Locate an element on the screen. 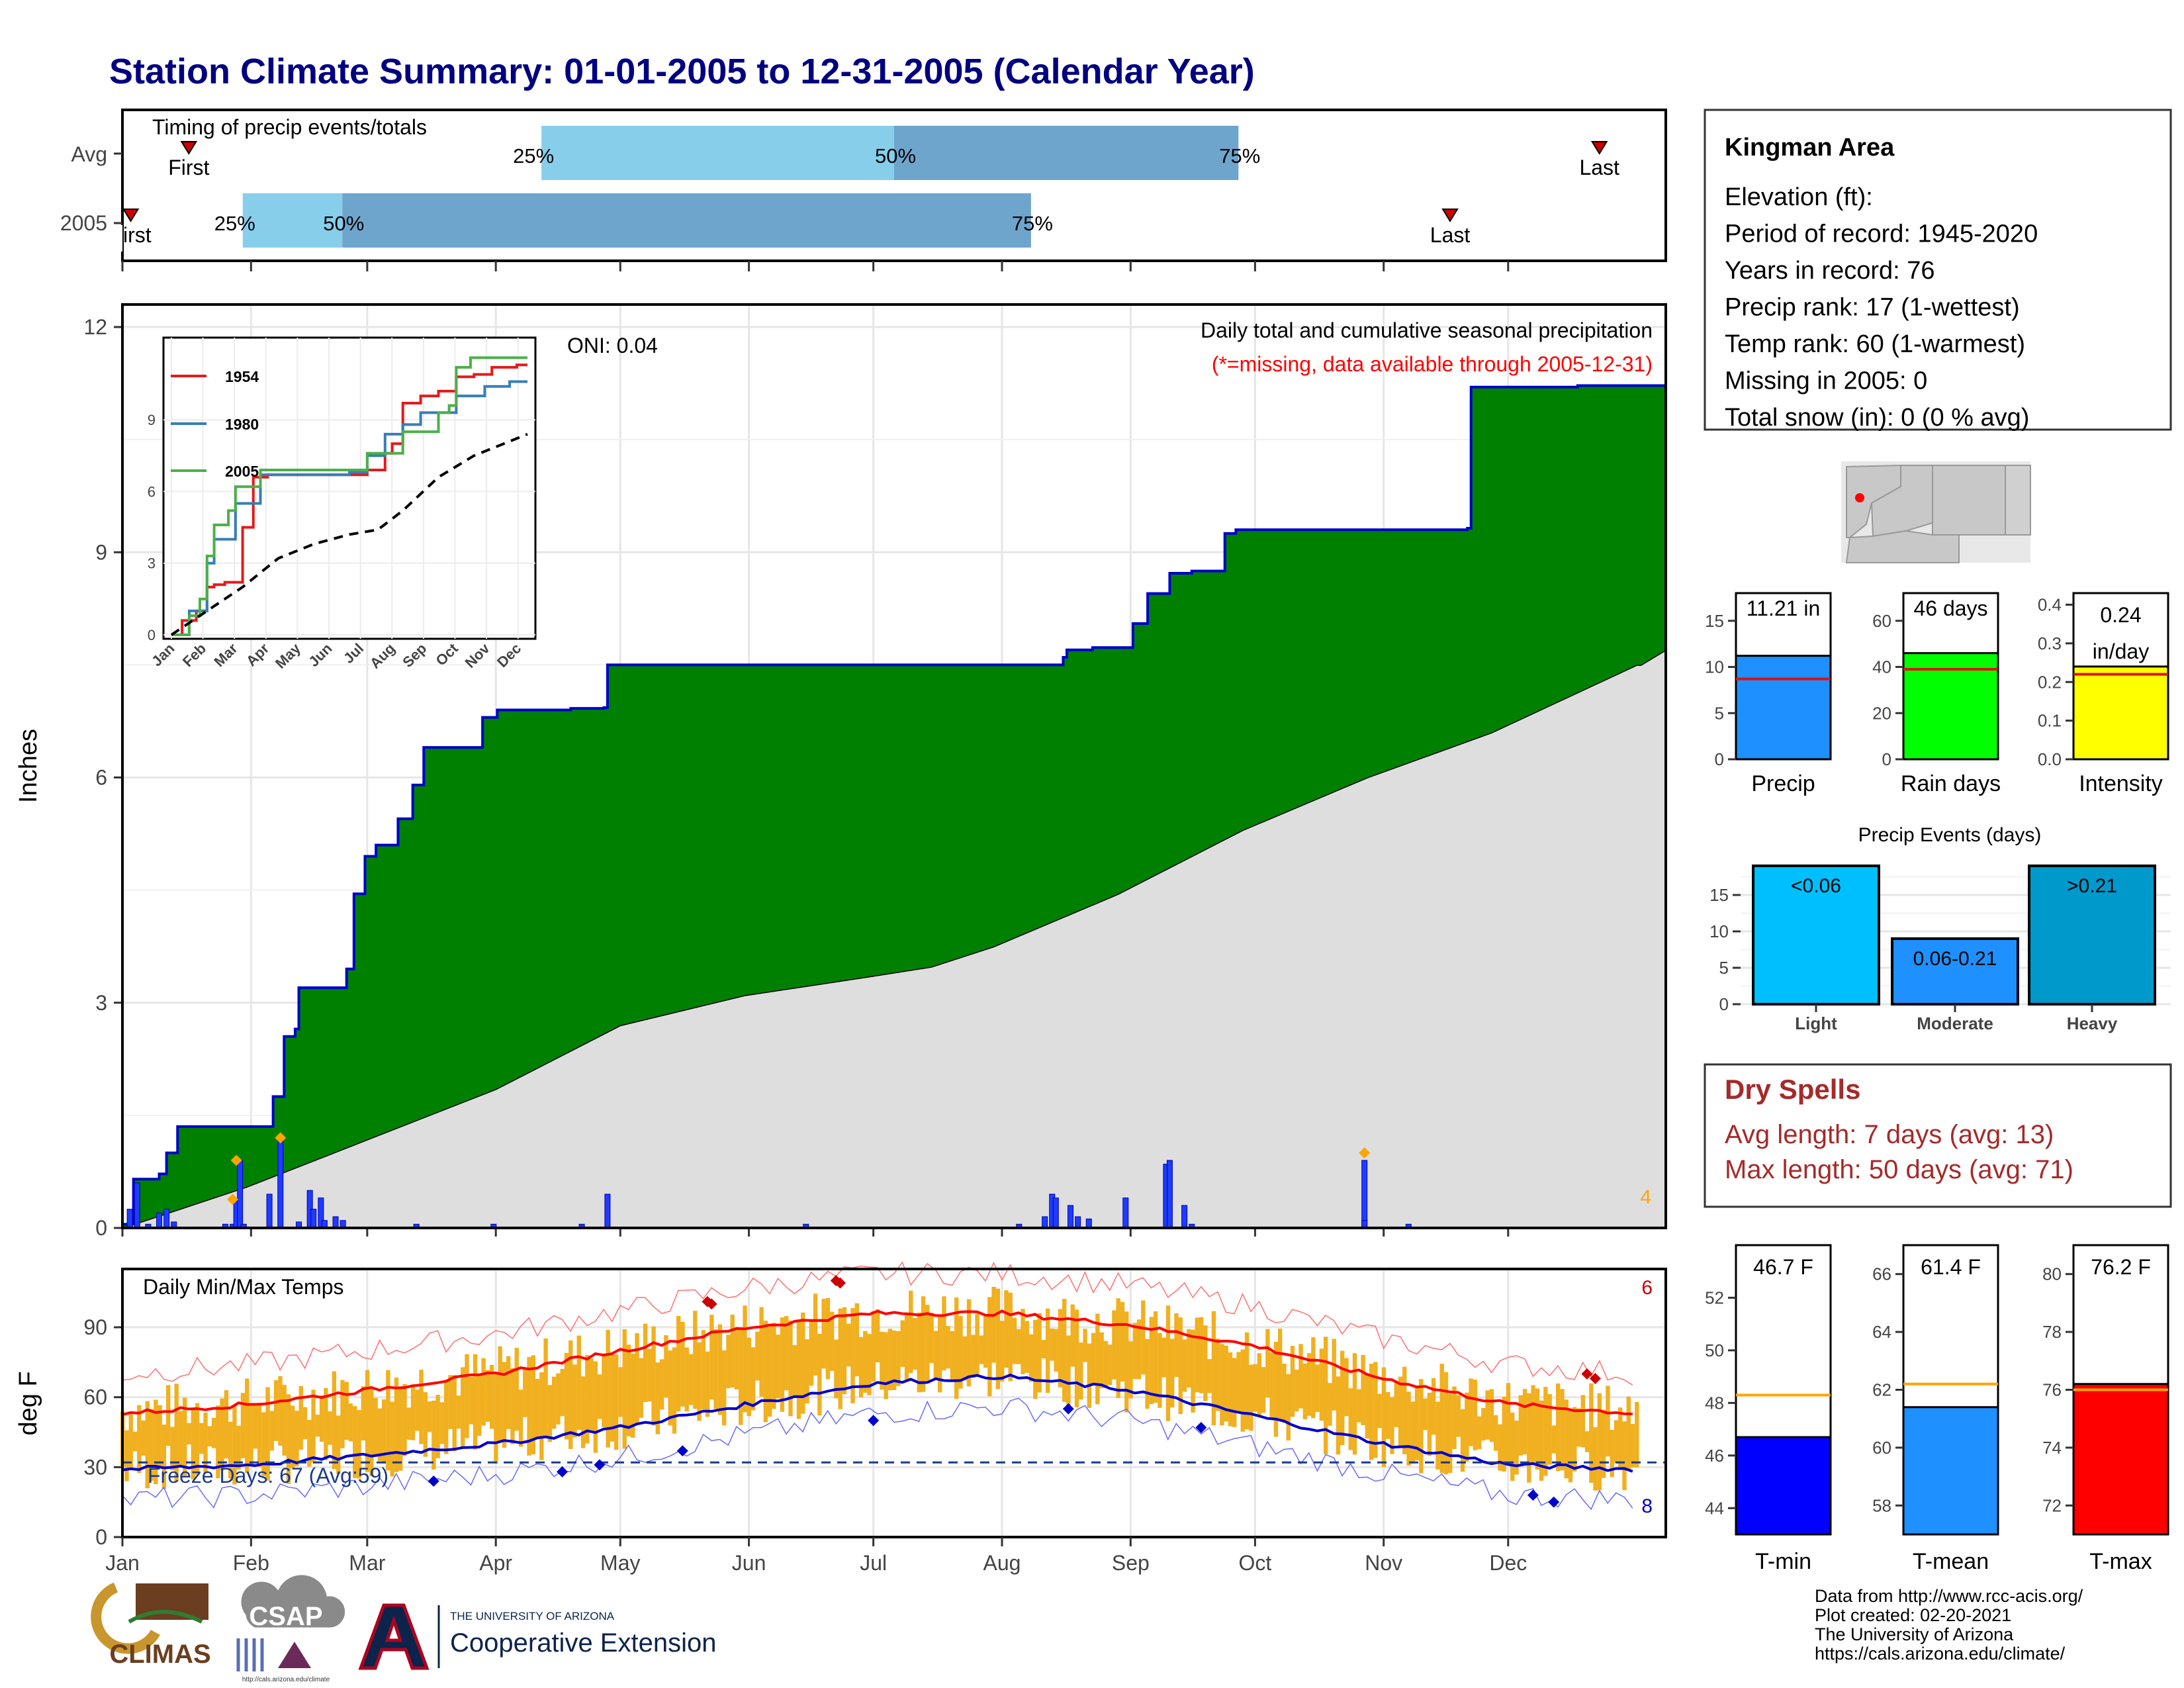 This screenshot has height=1688, width=2184. month-label: Oct is located at coordinates (1254, 1563).